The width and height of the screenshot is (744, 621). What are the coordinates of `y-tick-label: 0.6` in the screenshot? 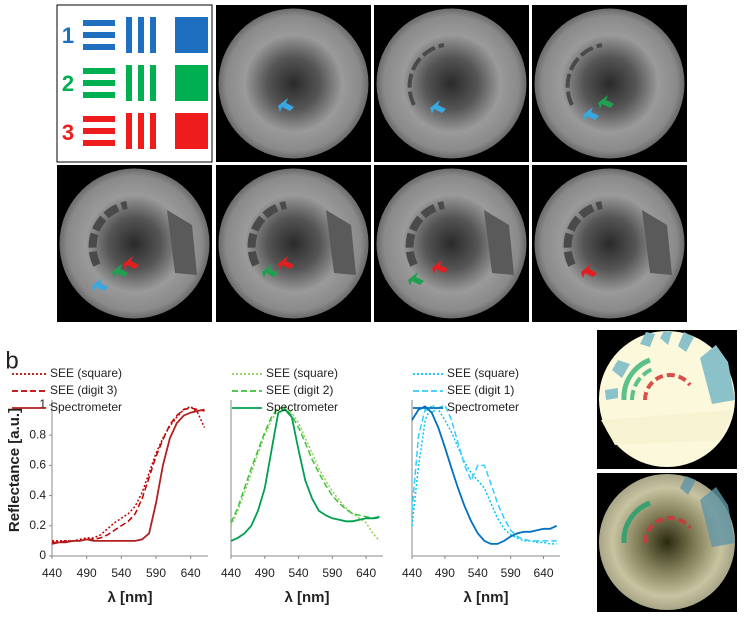 It's located at (37, 465).